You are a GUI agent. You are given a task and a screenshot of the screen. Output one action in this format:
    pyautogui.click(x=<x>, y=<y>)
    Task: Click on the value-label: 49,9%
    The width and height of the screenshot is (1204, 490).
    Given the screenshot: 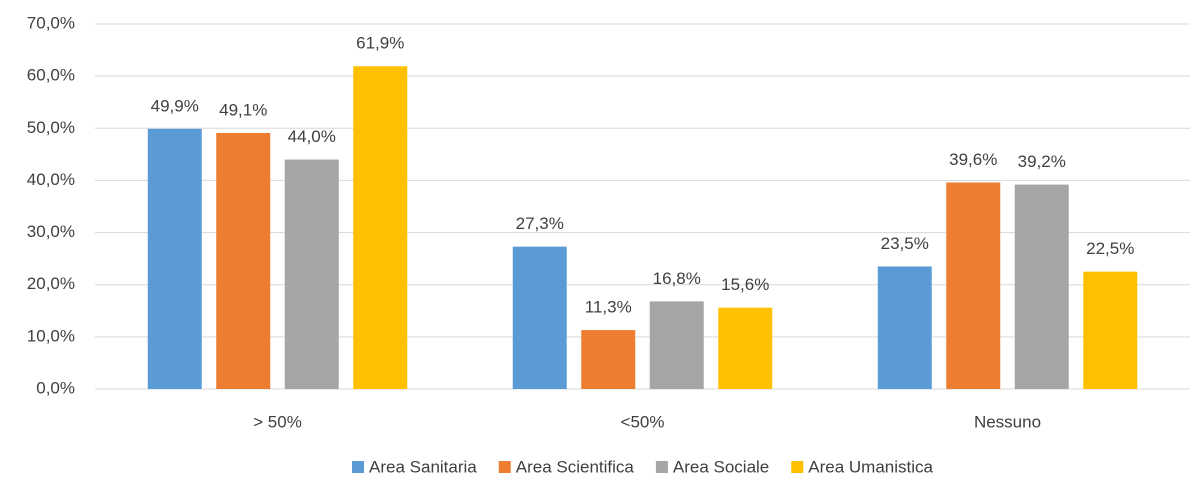 What is the action you would take?
    pyautogui.click(x=175, y=105)
    